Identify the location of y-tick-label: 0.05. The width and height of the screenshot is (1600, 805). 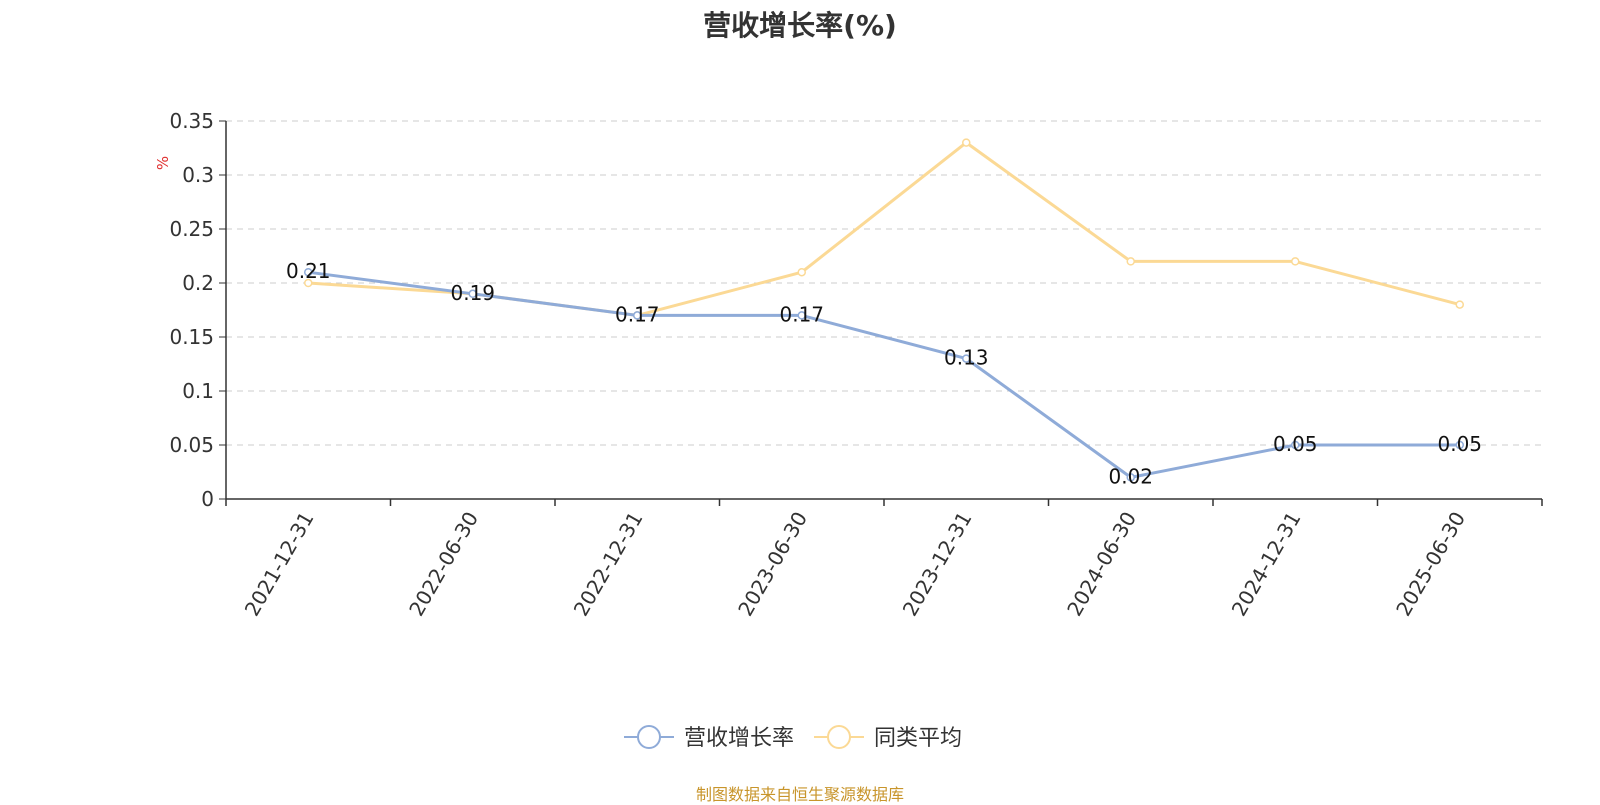
(191, 445).